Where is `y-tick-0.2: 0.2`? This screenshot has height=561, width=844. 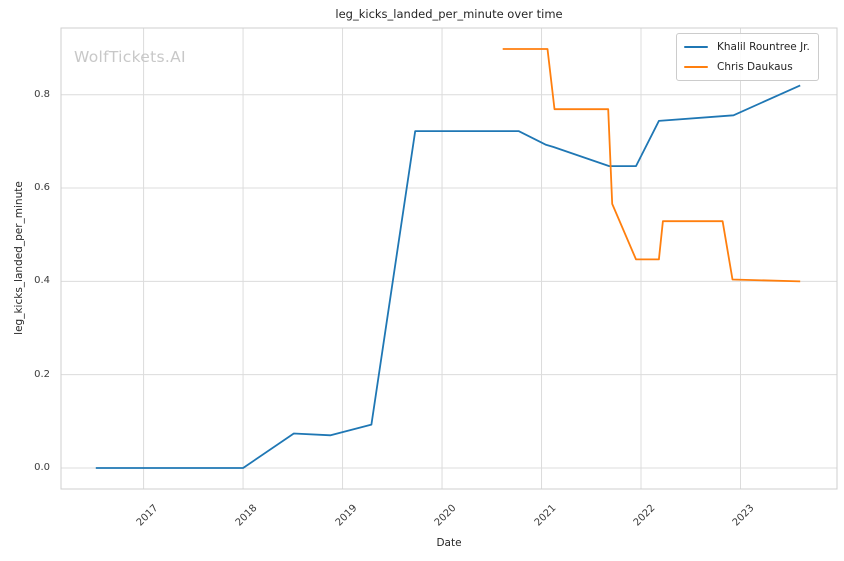 y-tick-0.2: 0.2 is located at coordinates (42, 374).